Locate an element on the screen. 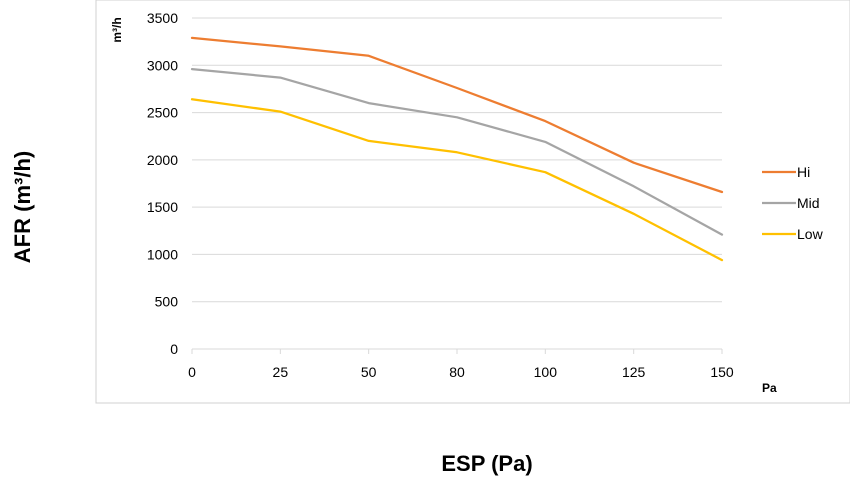 Image resolution: width=850 pixels, height=481 pixels. x-tick-label: 0 is located at coordinates (192, 372).